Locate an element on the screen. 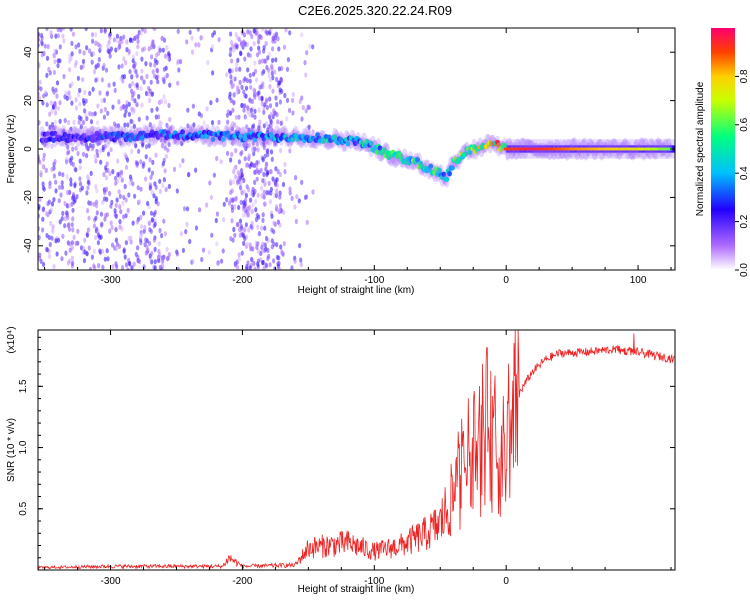  heatmap-y-tick-label: 40 is located at coordinates (28, 52).